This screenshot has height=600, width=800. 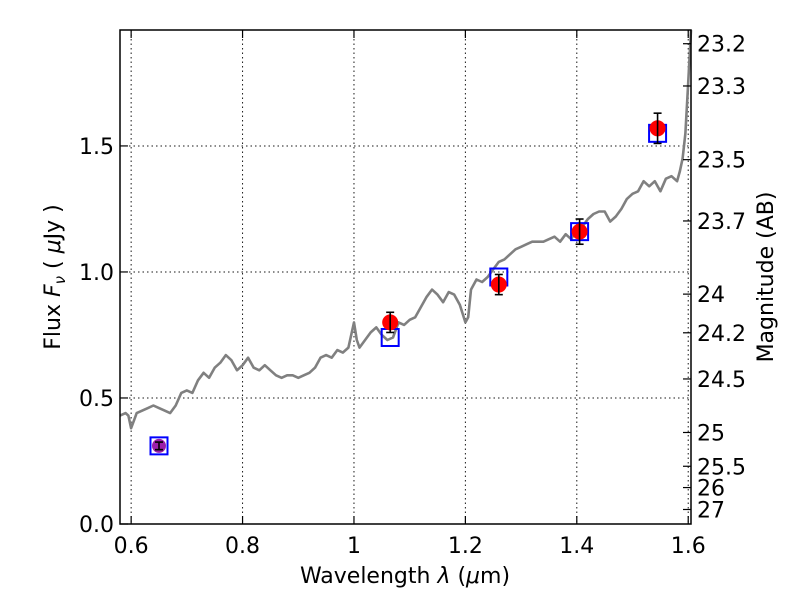 I want to click on x-axis-label: Wavelength λ (μm), so click(x=405, y=576).